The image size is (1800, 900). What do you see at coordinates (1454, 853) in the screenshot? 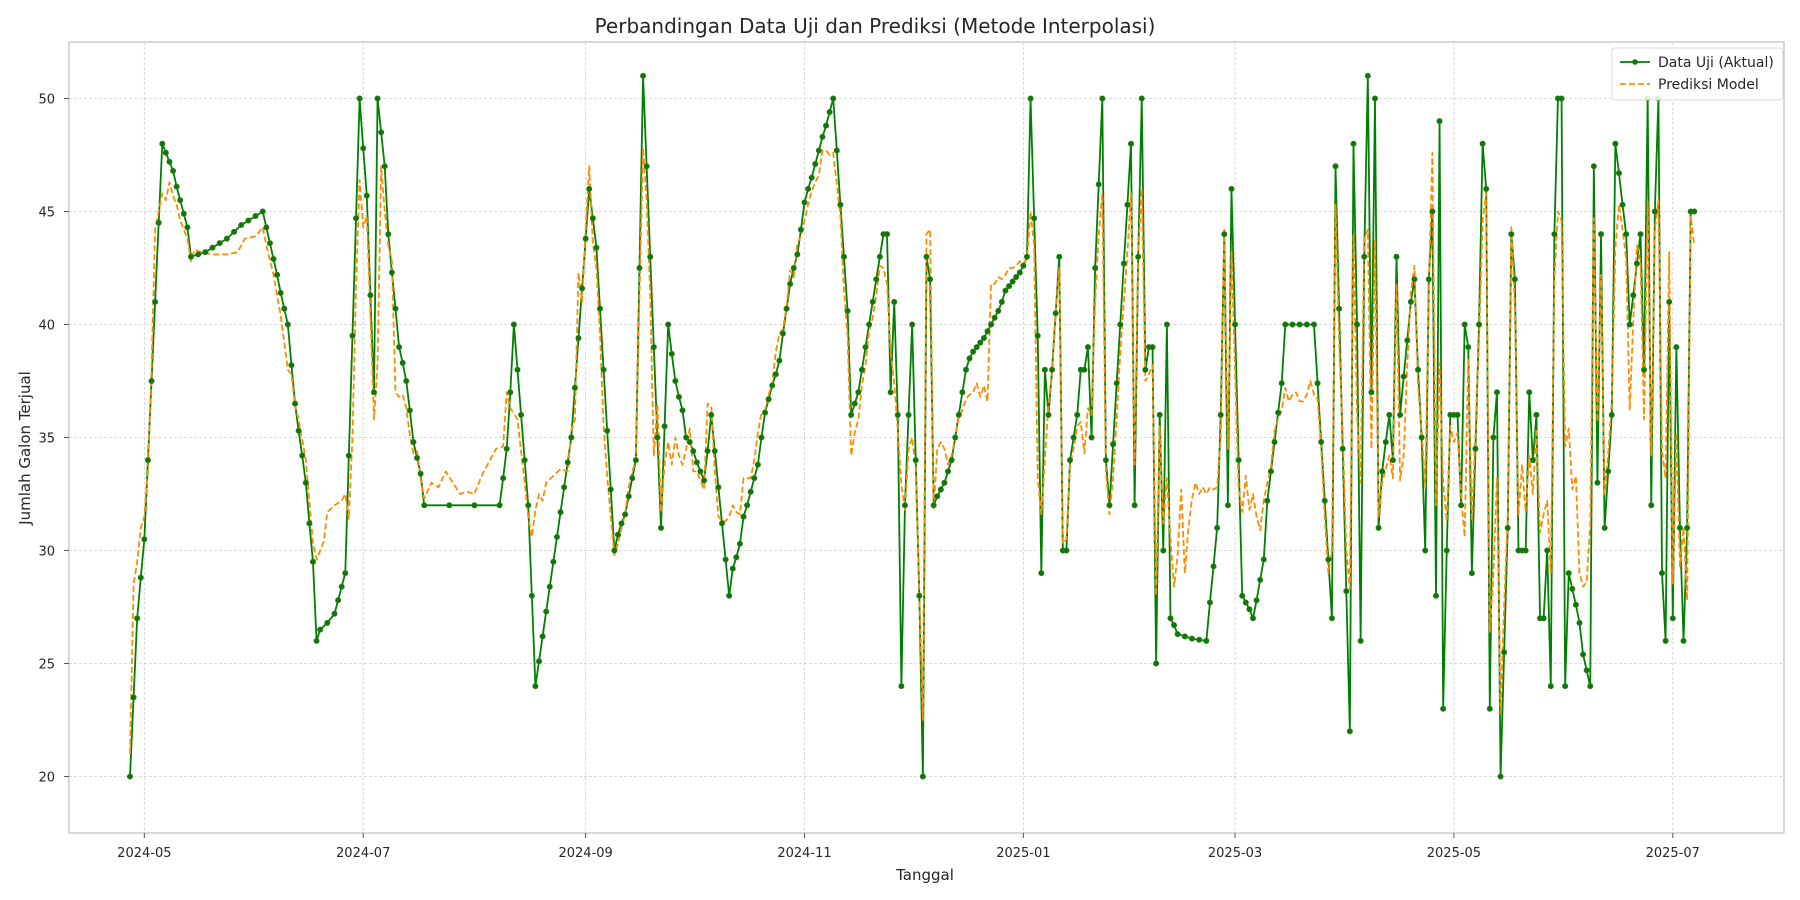
I see `x-tick-label: 2025-05` at bounding box center [1454, 853].